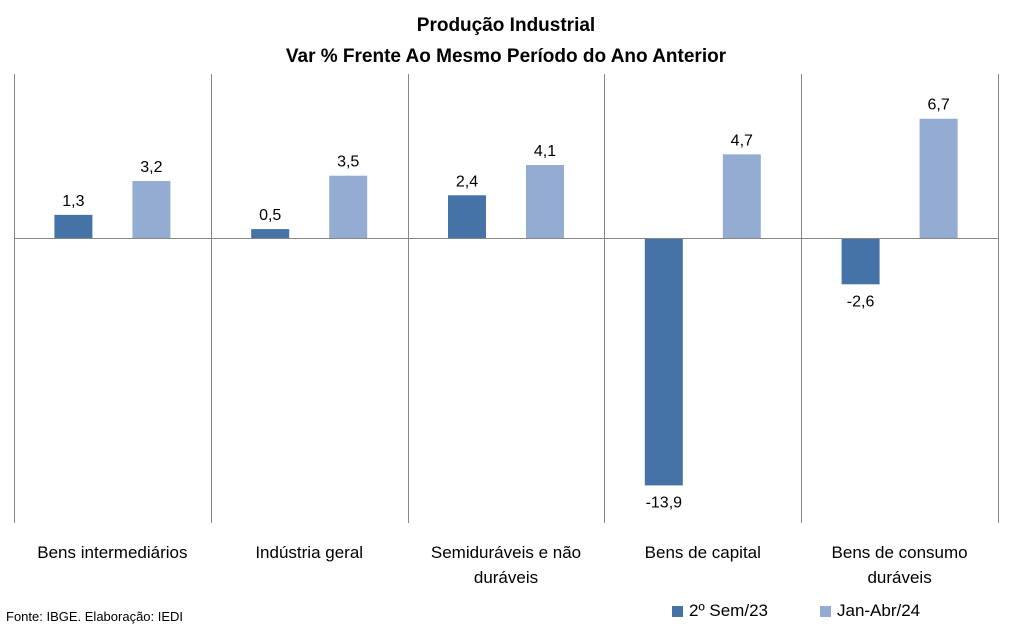 The width and height of the screenshot is (1013, 632). Describe the element at coordinates (900, 552) in the screenshot. I see `category-label: Bens de consumo` at that location.